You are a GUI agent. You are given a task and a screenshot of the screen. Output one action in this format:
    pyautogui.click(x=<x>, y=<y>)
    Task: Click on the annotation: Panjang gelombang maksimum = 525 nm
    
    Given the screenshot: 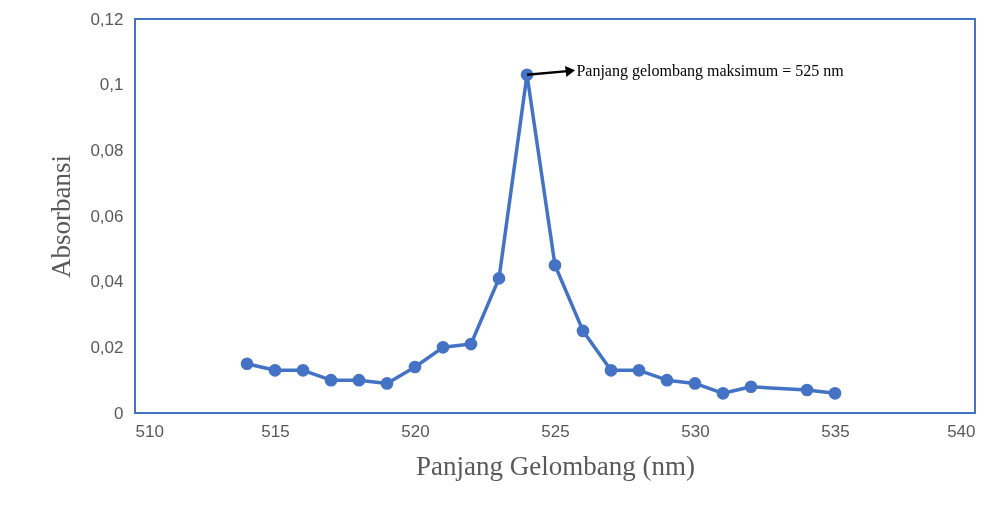 What is the action you would take?
    pyautogui.click(x=710, y=70)
    